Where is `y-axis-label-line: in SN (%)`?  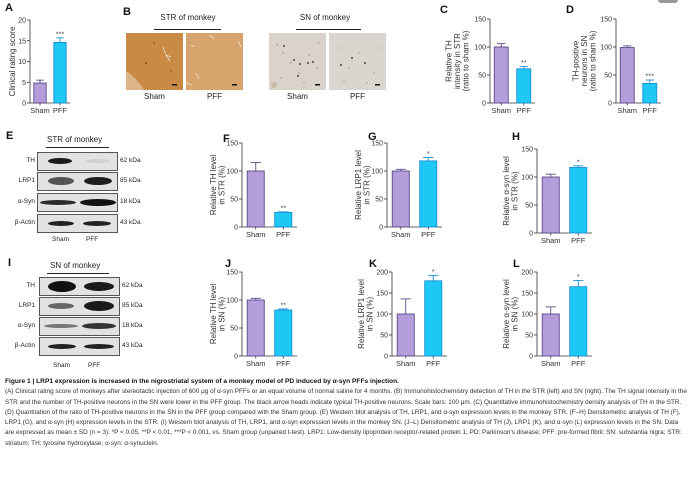
y-axis-label-line: in SN (%) is located at coordinates (221, 314).